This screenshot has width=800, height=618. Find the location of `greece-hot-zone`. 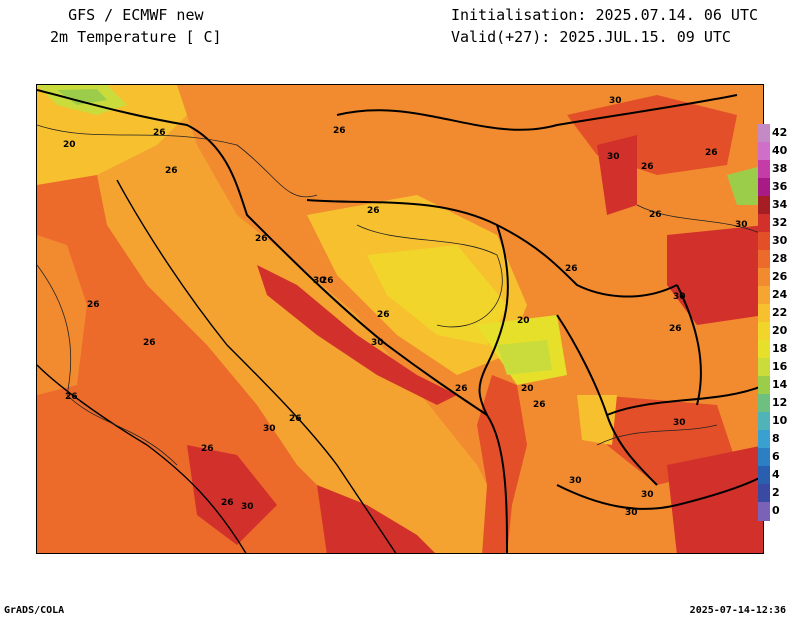

greece-hot-zone is located at coordinates (715, 499).